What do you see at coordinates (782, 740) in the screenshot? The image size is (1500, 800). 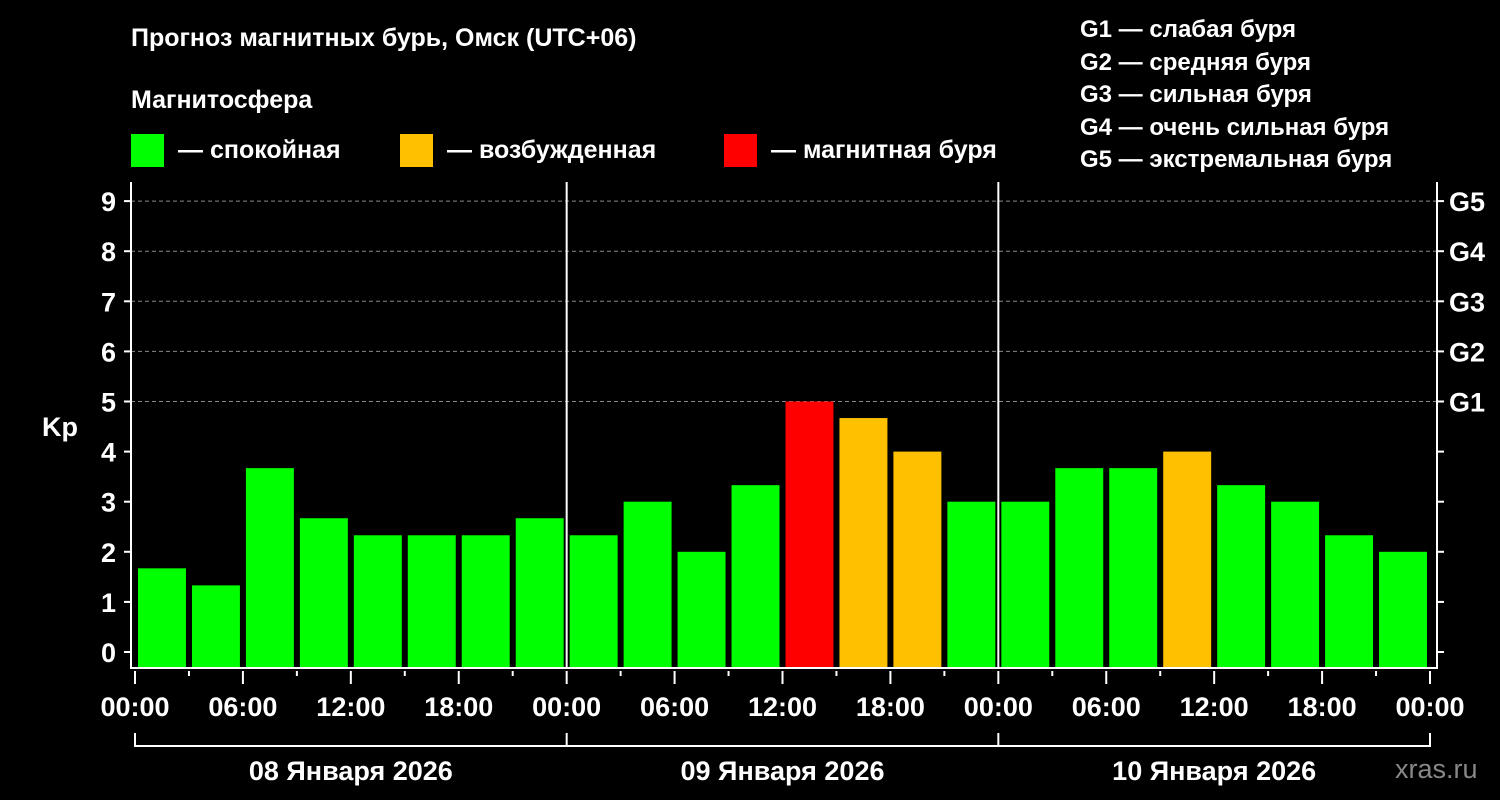 I see `day-bracket` at bounding box center [782, 740].